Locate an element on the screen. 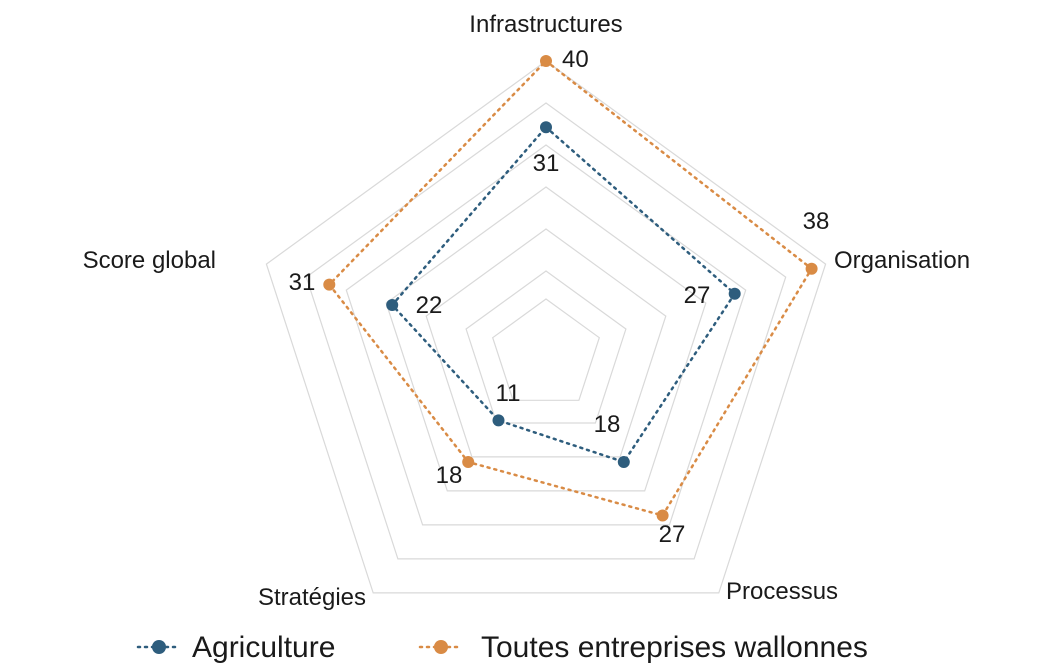  value-label-toutes-processus: 27 is located at coordinates (672, 534).